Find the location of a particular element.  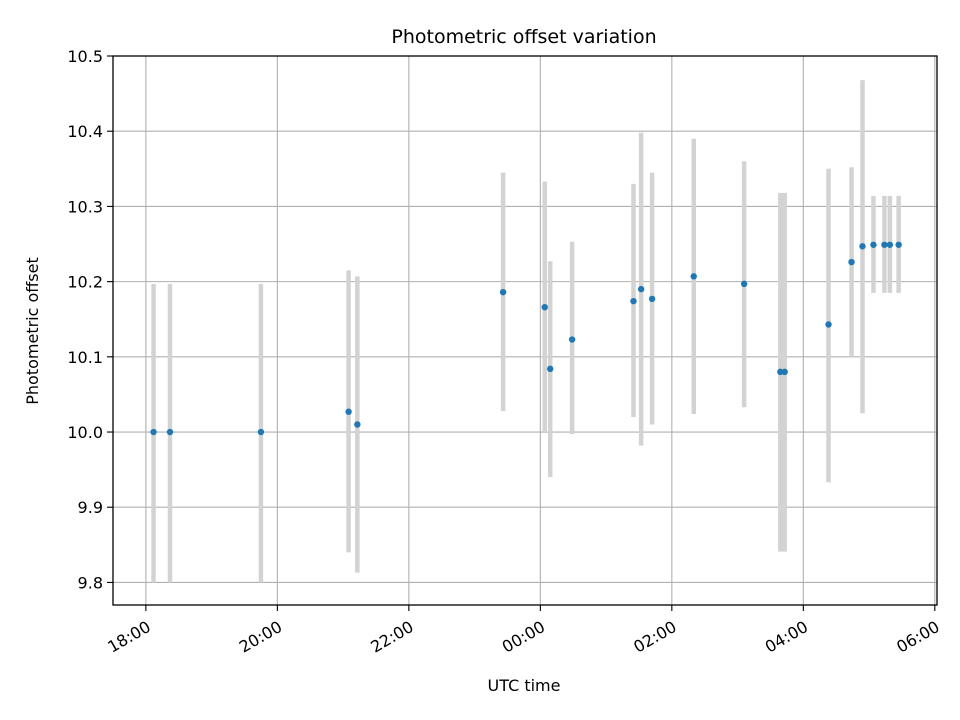

y-tick-label: 10.5 is located at coordinates (85, 56).